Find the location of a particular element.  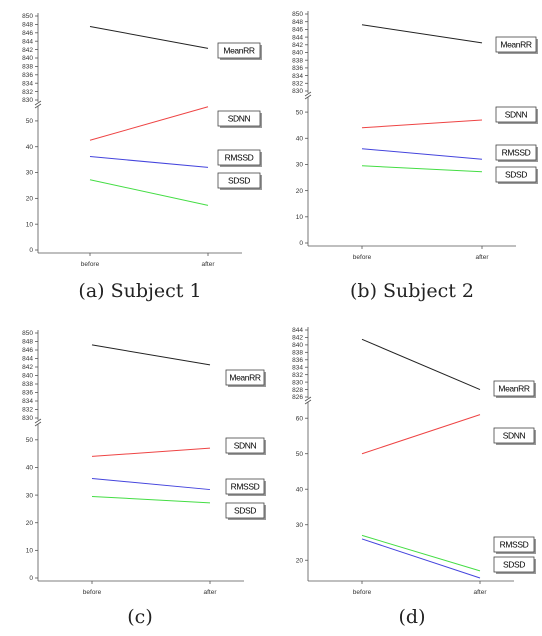

caption-b: (b) Subject 2 is located at coordinates (412, 291).